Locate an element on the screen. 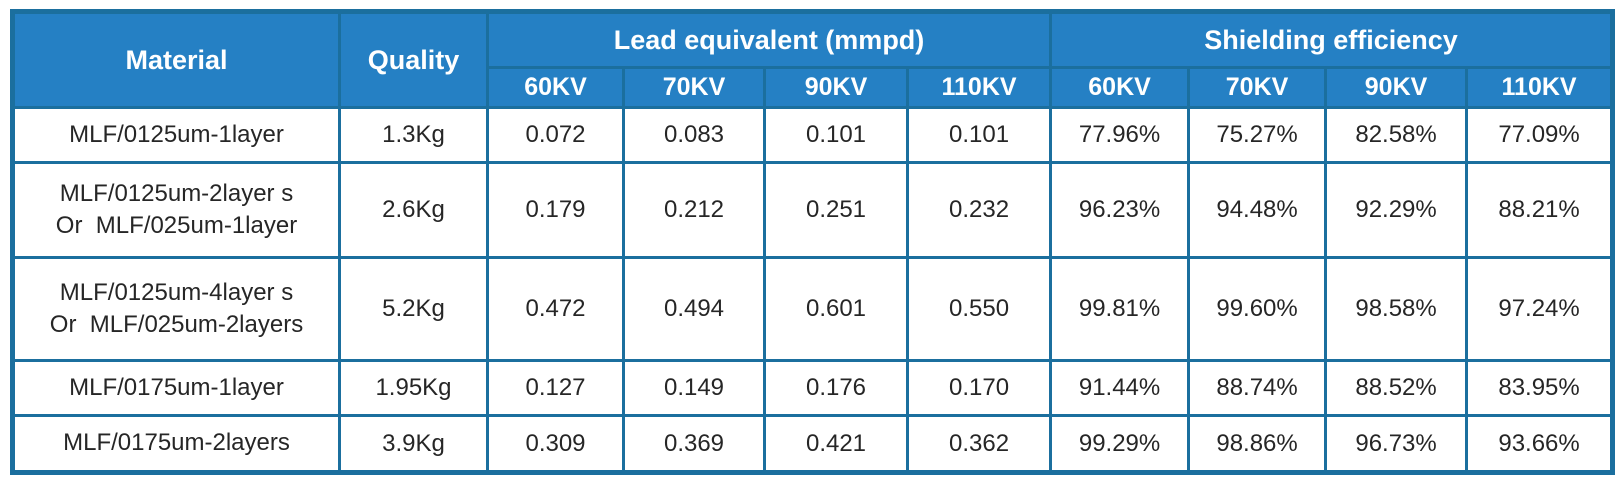 The image size is (1620, 488). lead-equivalent-group-header: Lead equivalent (mmpd) is located at coordinates (769, 39).